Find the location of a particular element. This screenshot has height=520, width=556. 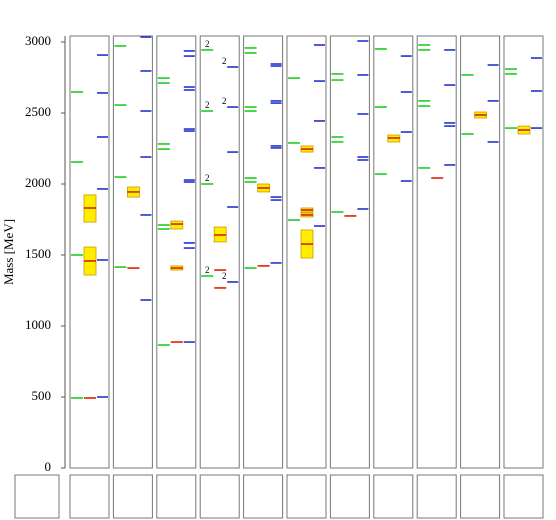

error-box is located at coordinates (177, 225).